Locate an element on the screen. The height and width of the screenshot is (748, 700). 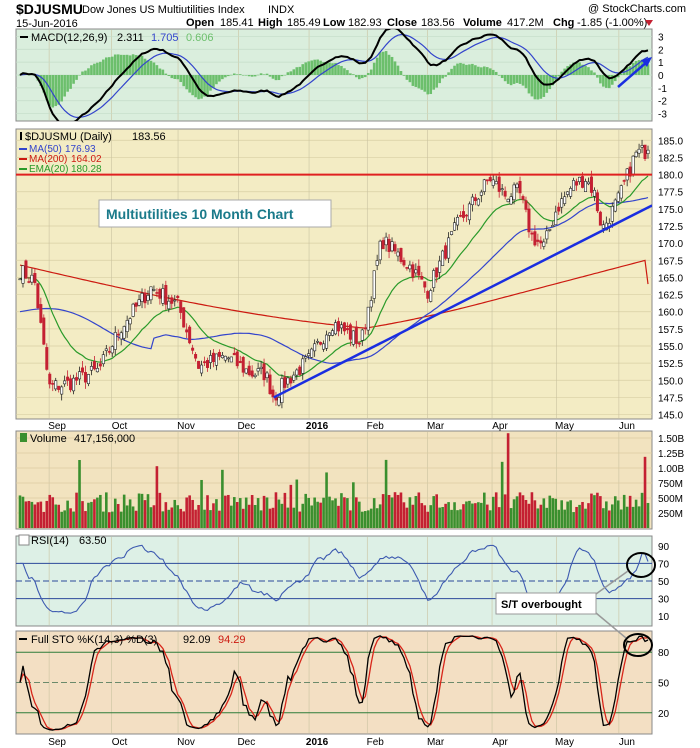
annotation-text: Multiutilities 10 Month Chart is located at coordinates (200, 214).